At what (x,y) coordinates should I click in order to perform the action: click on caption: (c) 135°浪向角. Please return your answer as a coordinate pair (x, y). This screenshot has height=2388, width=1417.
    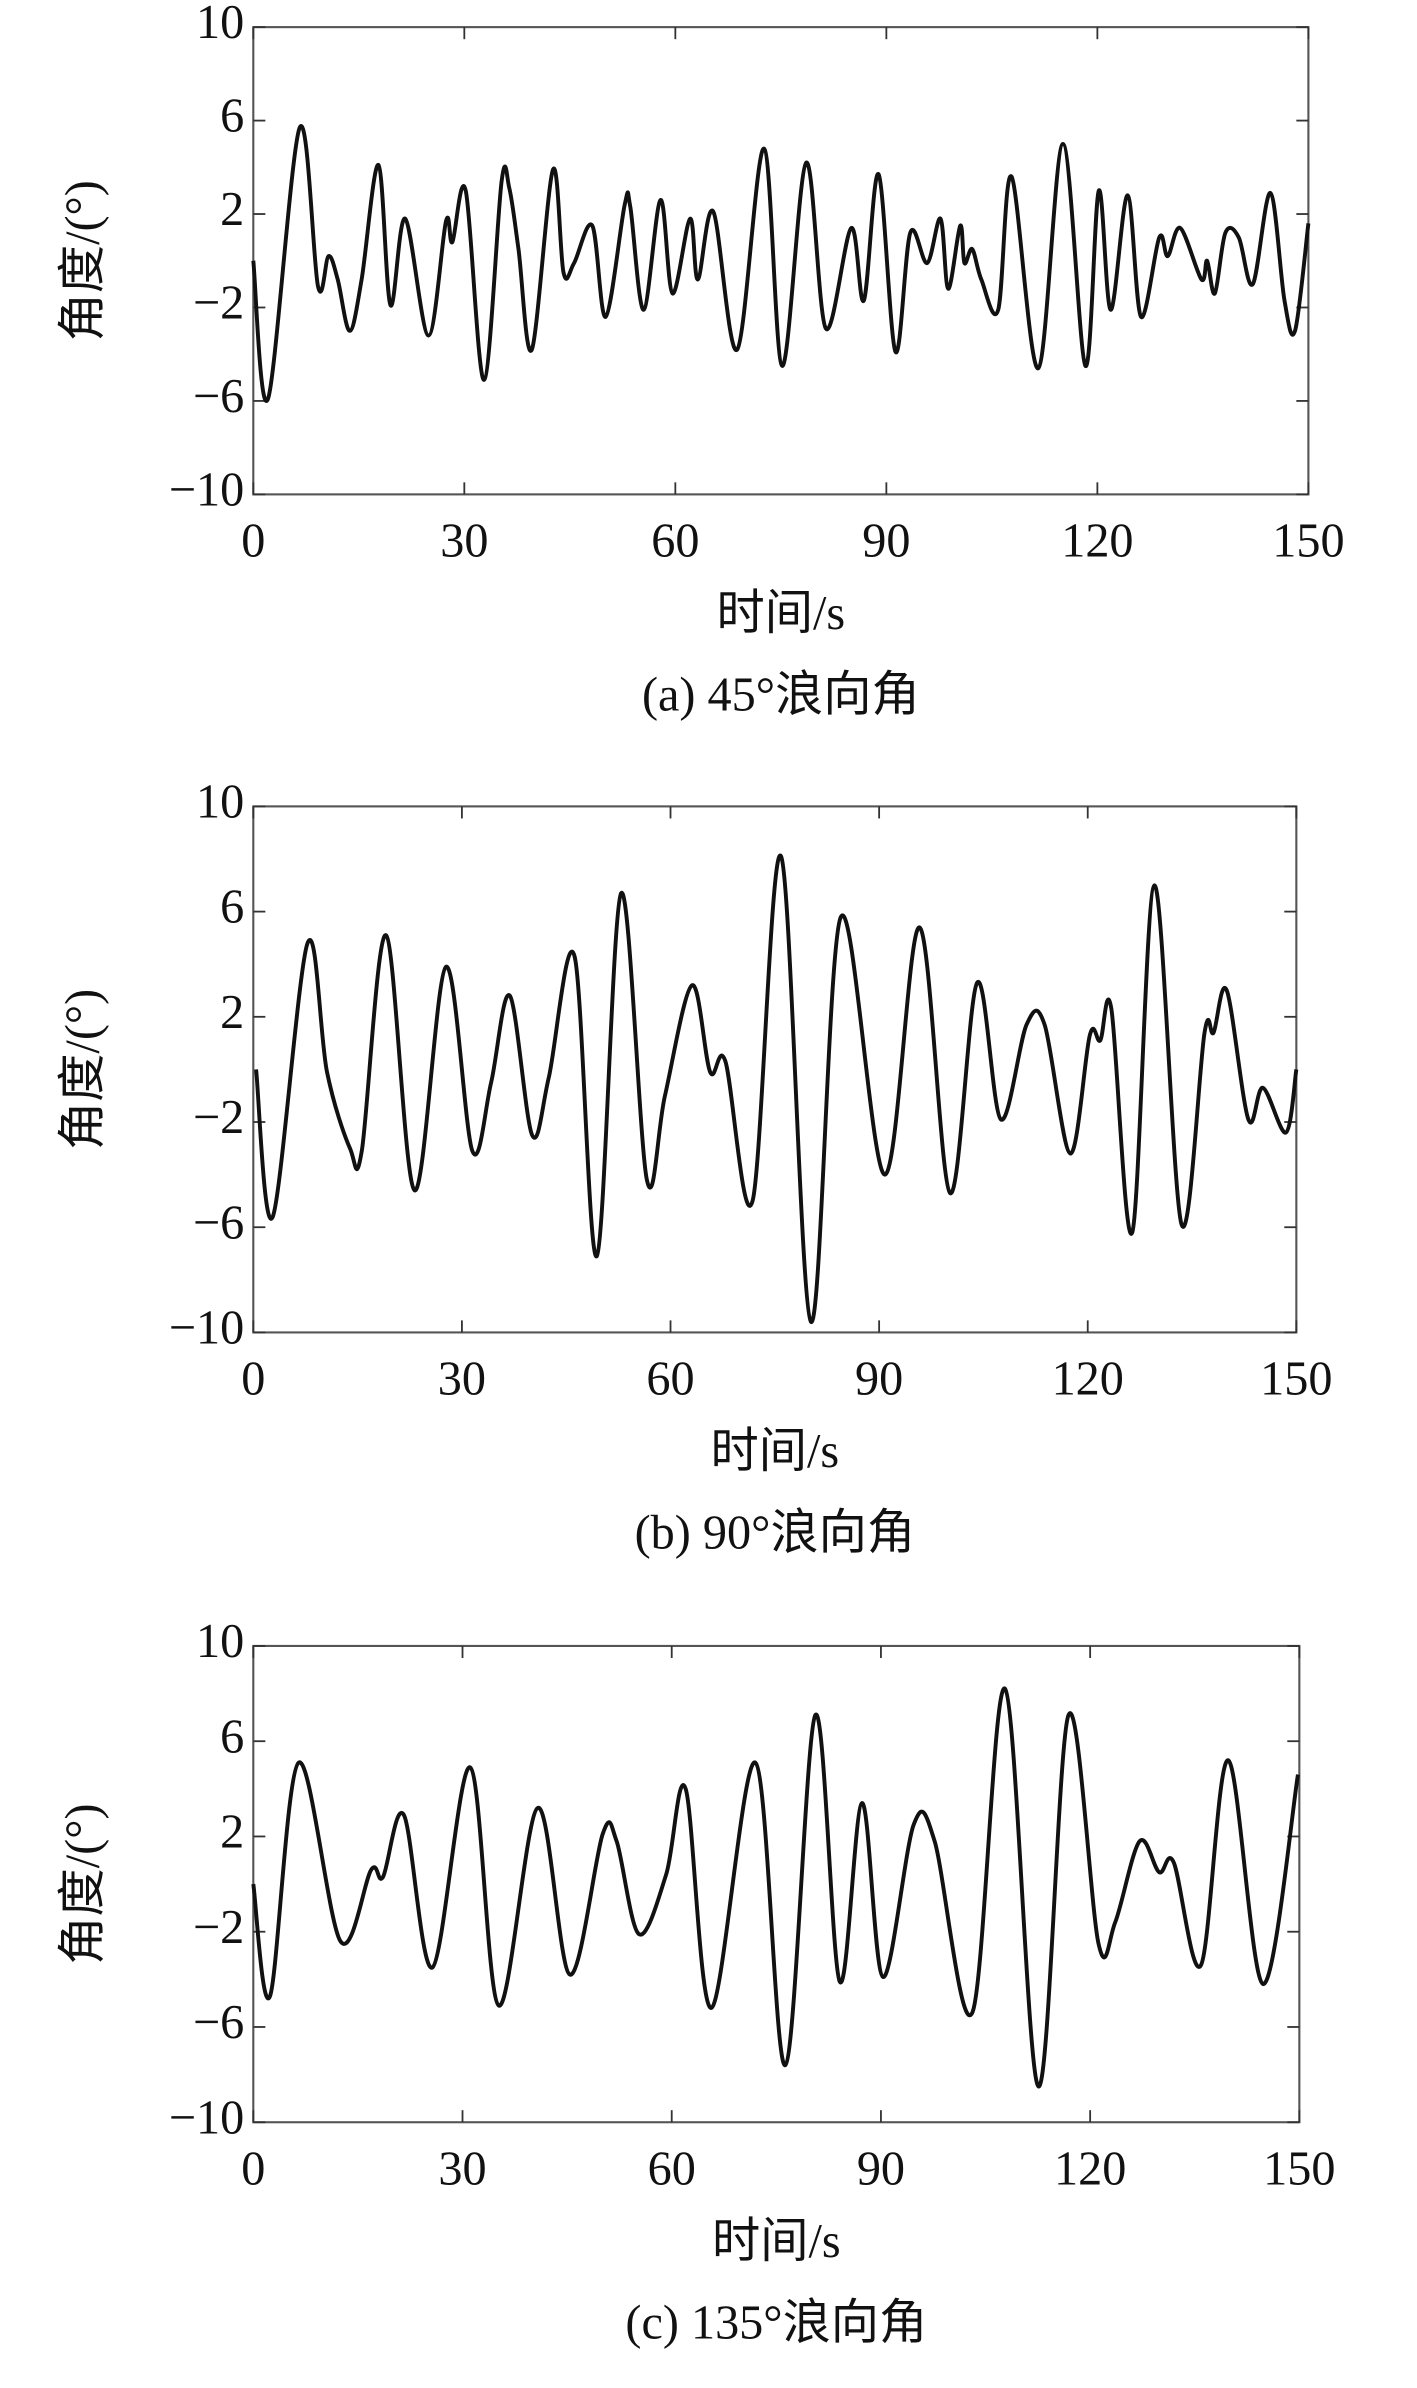
    Looking at the image, I should click on (776, 2322).